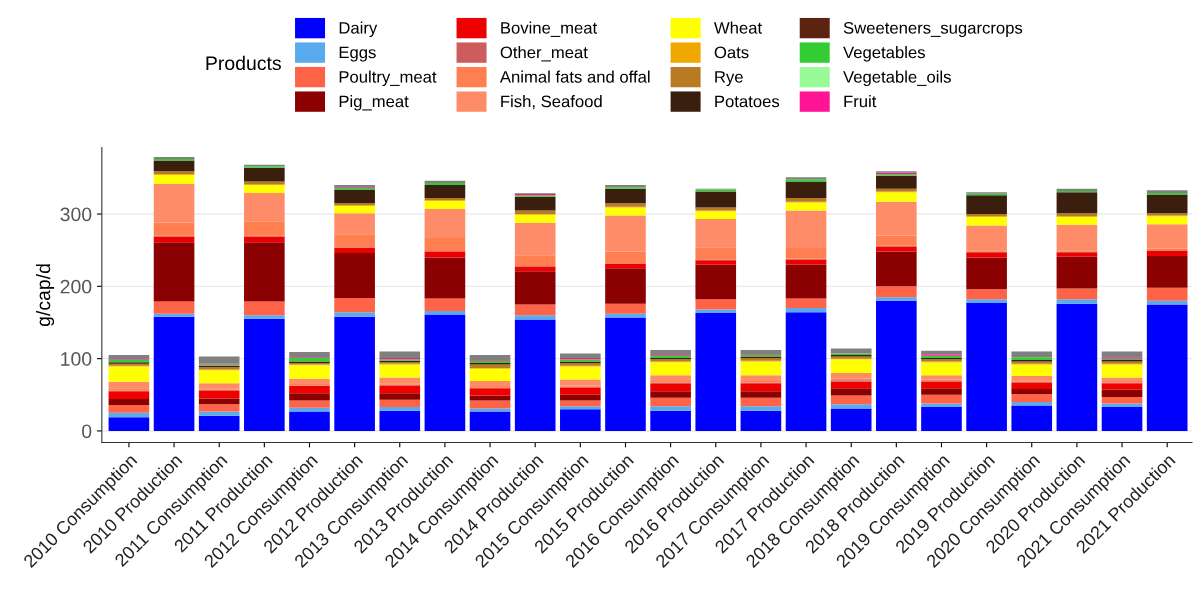 This screenshot has width=1198, height=590. Describe the element at coordinates (243, 63) in the screenshot. I see `legend-title: Products` at that location.